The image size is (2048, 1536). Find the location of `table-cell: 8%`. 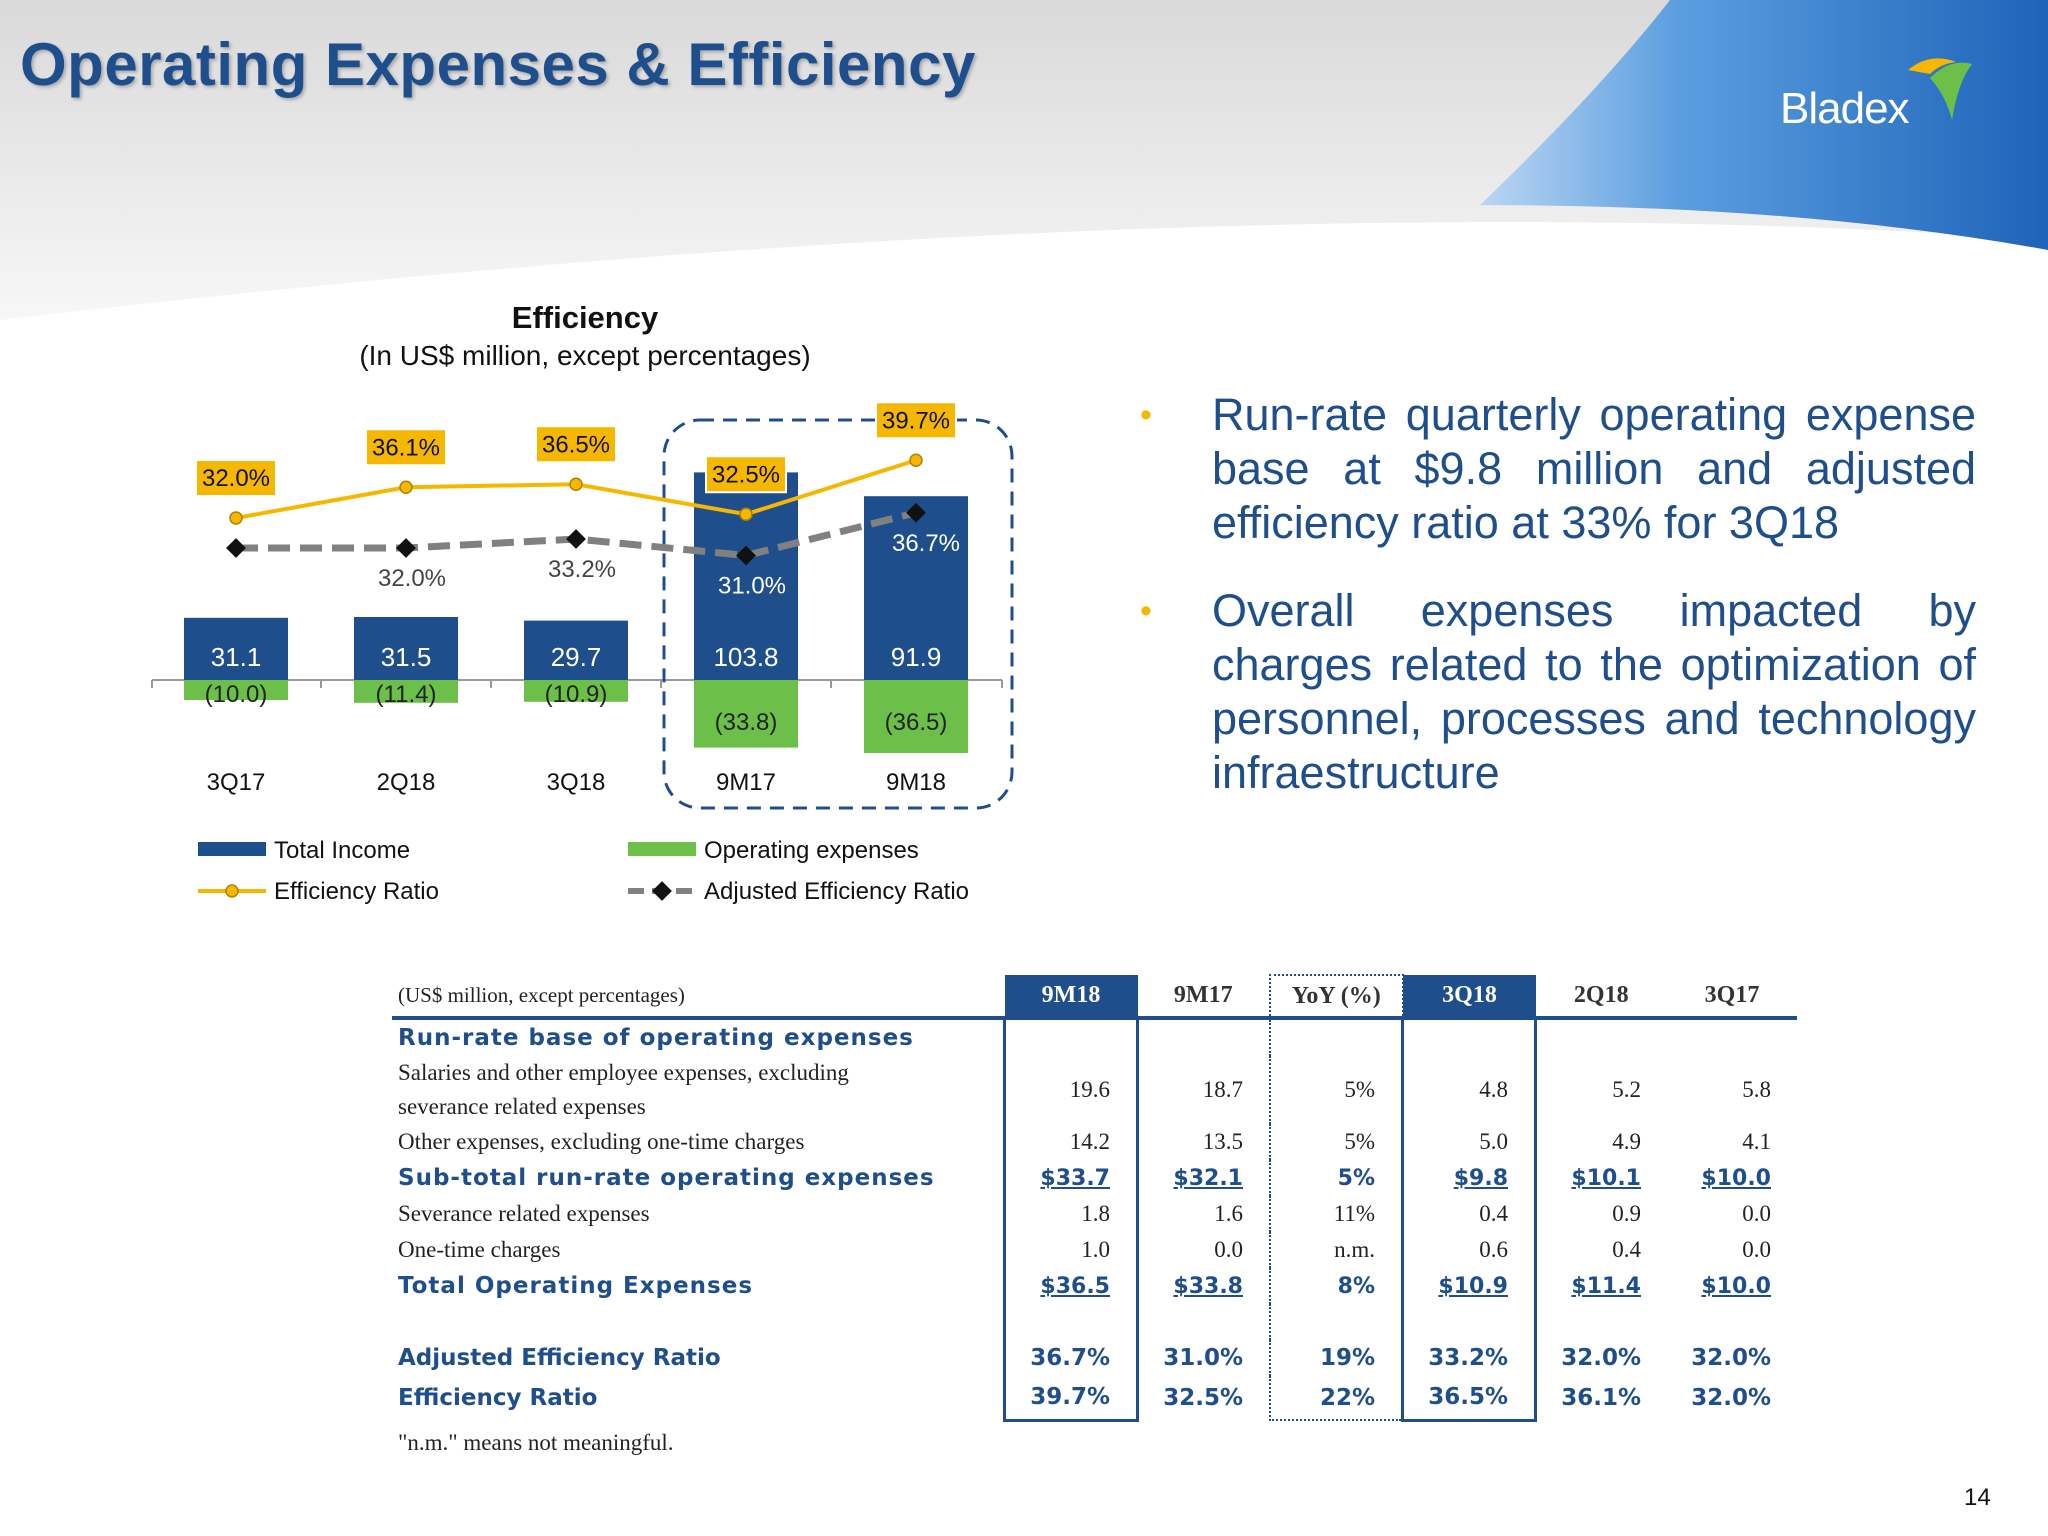

table-cell: 8% is located at coordinates (1336, 1286).